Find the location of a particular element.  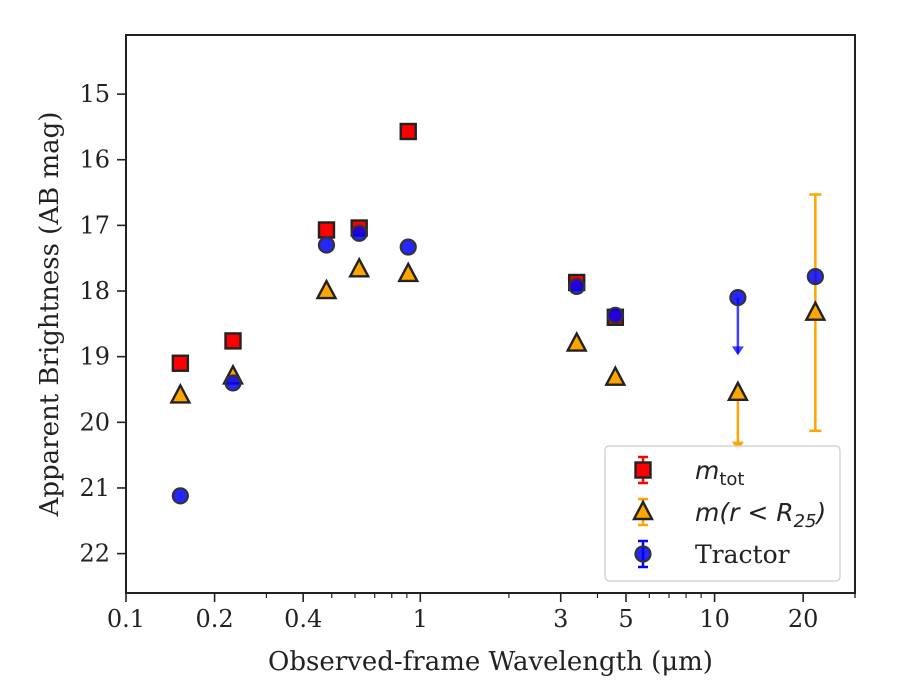

x-tick-label: 0.4 is located at coordinates (303, 619).